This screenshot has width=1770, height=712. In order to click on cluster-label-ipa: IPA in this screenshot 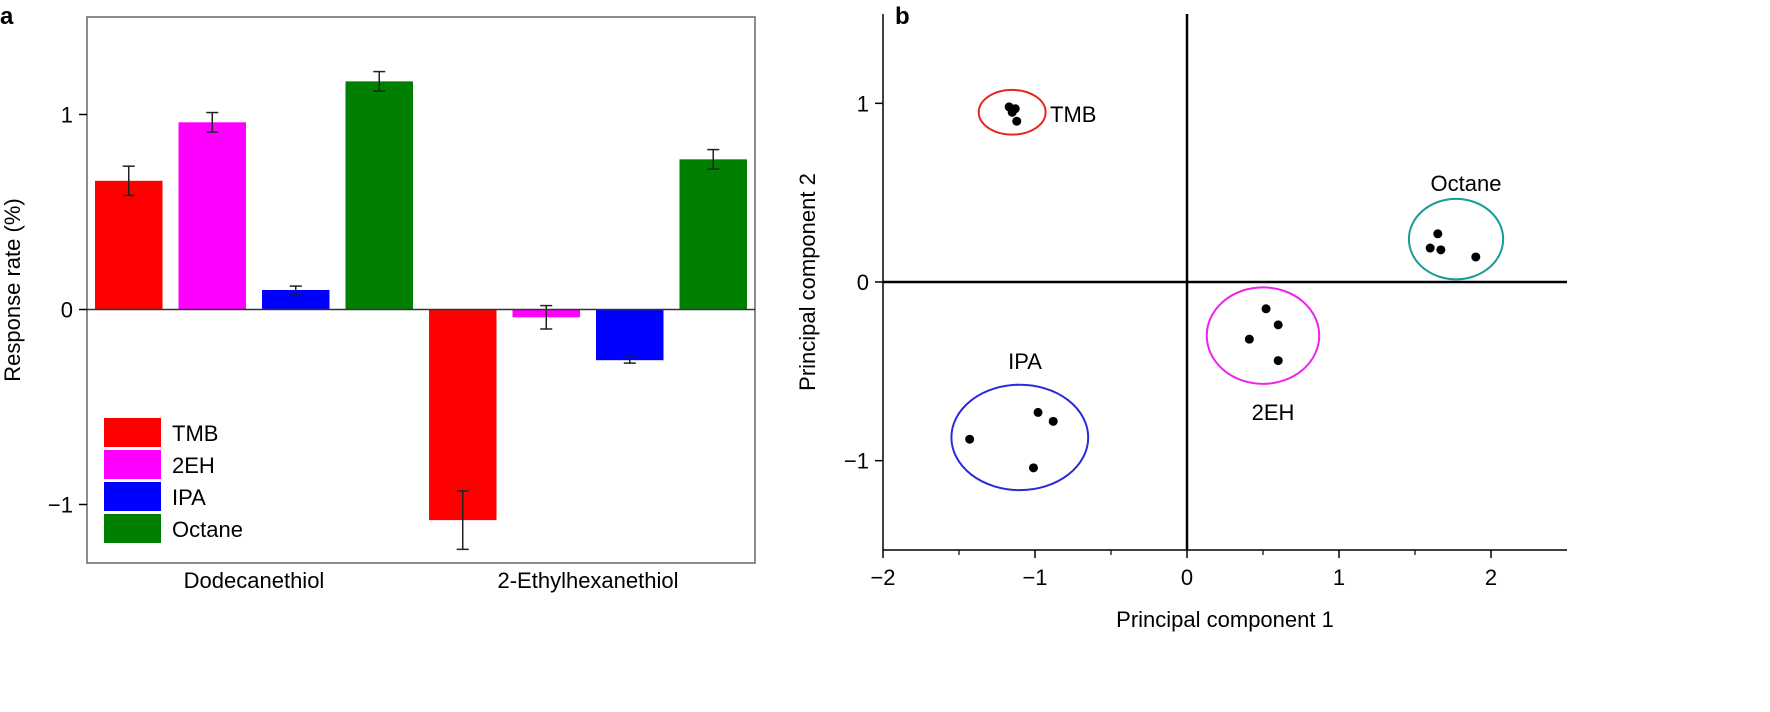, I will do `click(1025, 361)`.